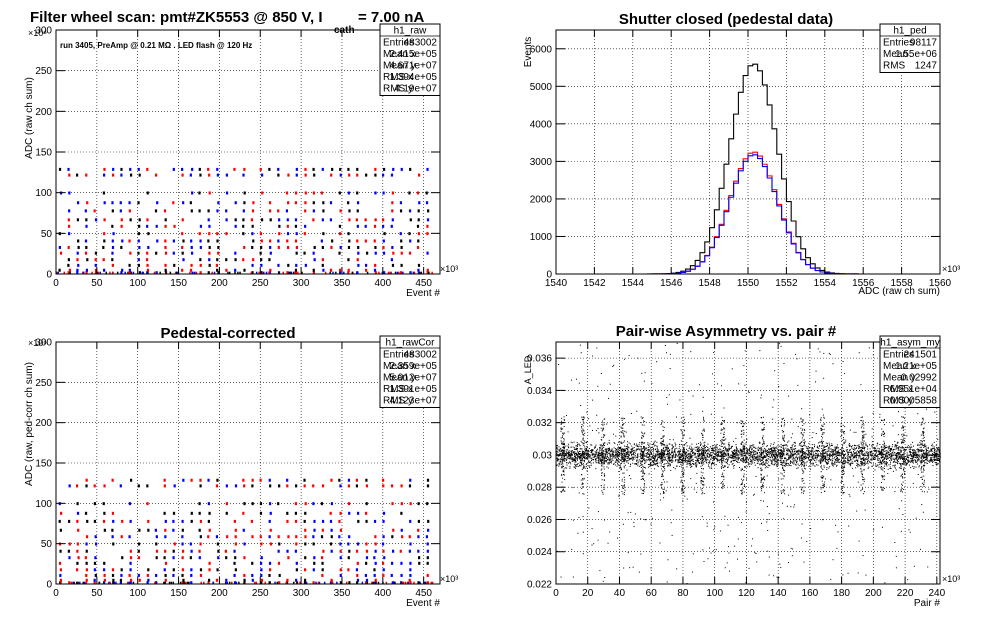  What do you see at coordinates (416, 89) in the screenshot?
I see `stats-row-value: 4.19e+07` at bounding box center [416, 89].